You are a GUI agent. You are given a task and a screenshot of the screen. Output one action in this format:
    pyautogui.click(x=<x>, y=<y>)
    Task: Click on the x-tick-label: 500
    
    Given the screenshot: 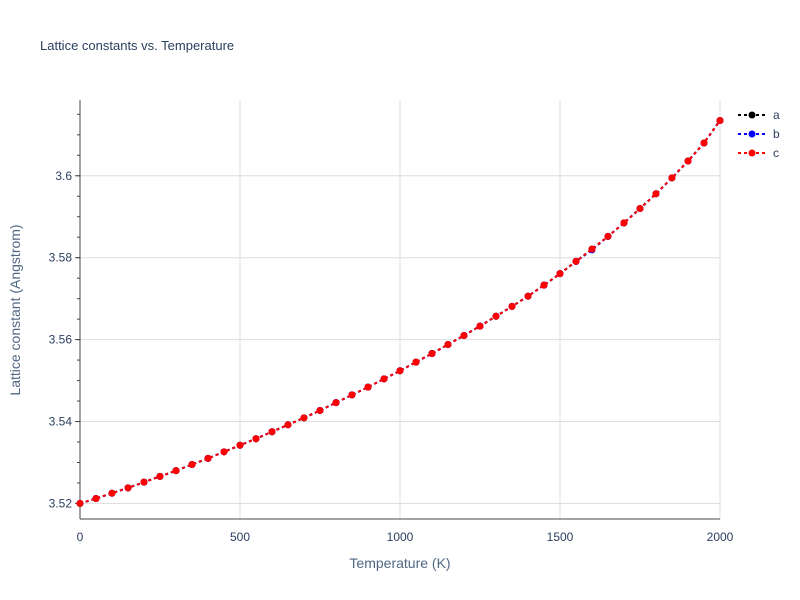 What is the action you would take?
    pyautogui.click(x=240, y=537)
    